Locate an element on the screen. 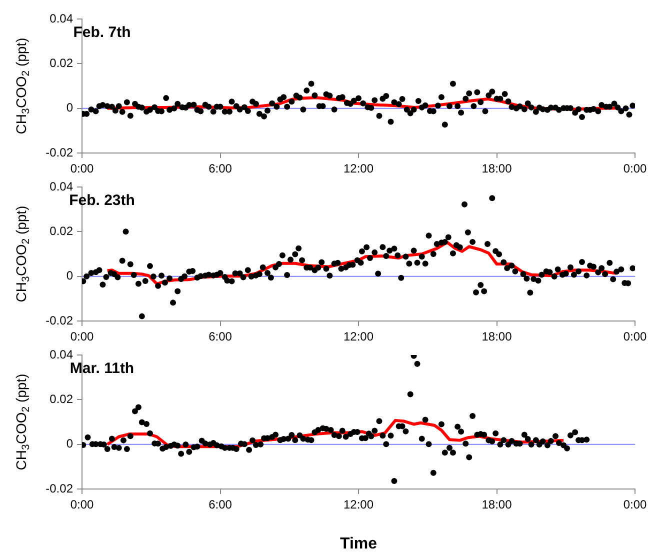 The image size is (659, 554). chart-title: Feb. 7th is located at coordinates (102, 33).